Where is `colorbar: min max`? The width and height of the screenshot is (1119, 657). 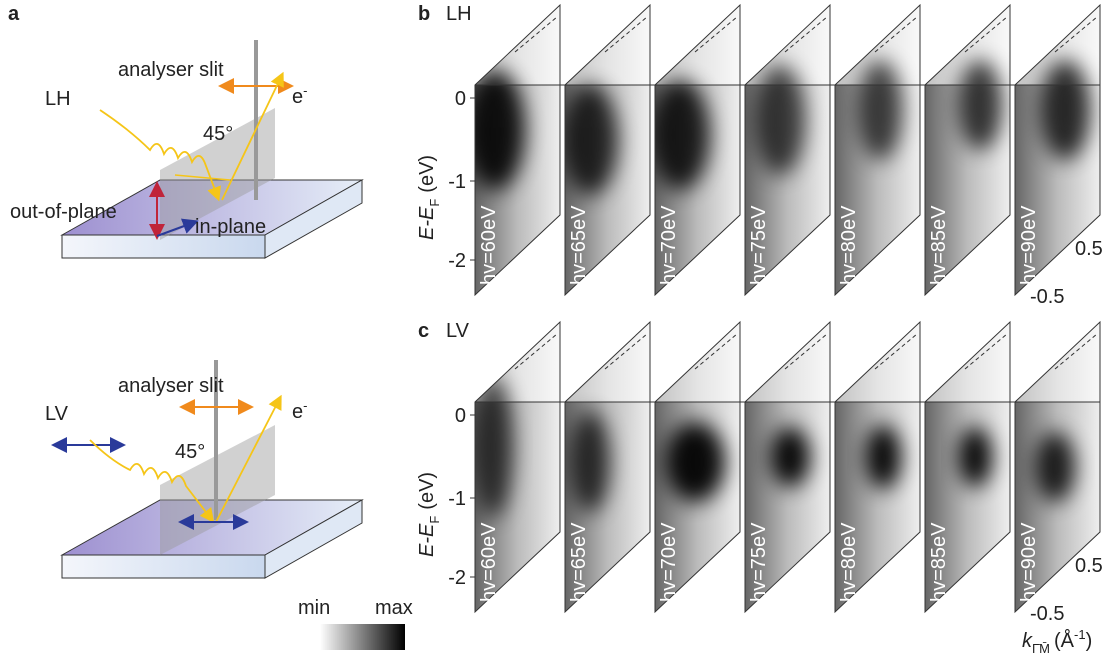
colorbar: min max is located at coordinates (355, 623).